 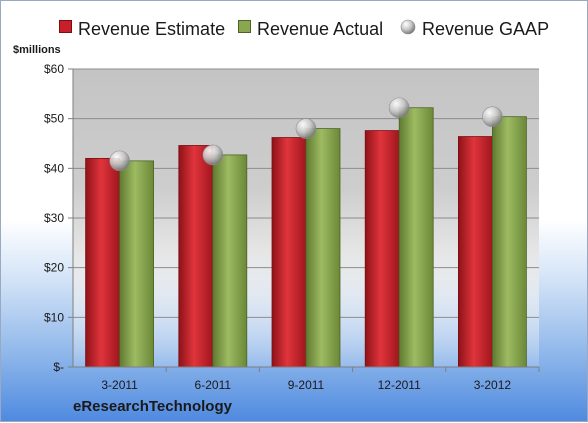 I want to click on legend-label: Revenue GAAP, so click(x=486, y=28).